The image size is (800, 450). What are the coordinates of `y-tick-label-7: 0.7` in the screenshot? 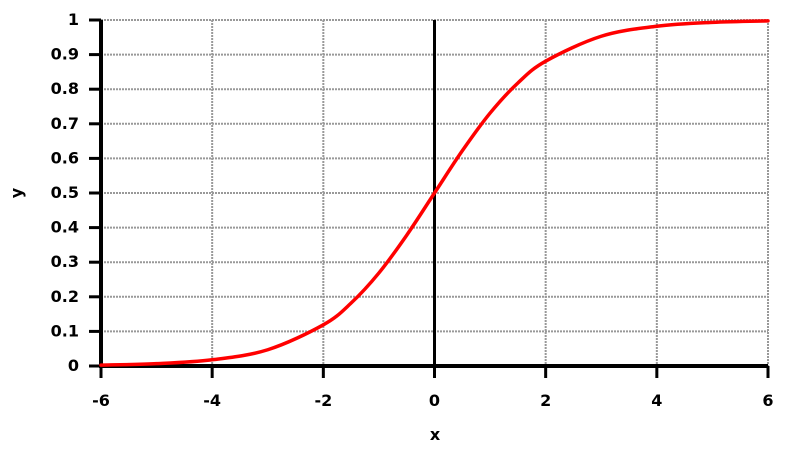 It's located at (65, 123).